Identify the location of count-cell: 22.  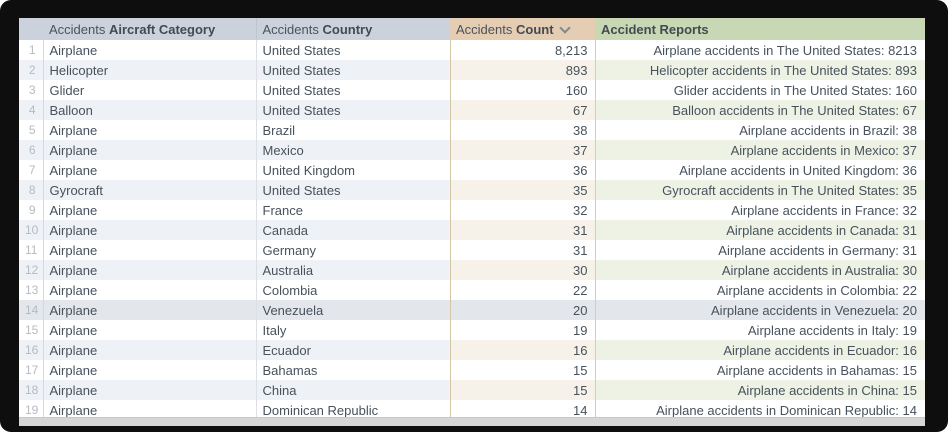
(522, 290).